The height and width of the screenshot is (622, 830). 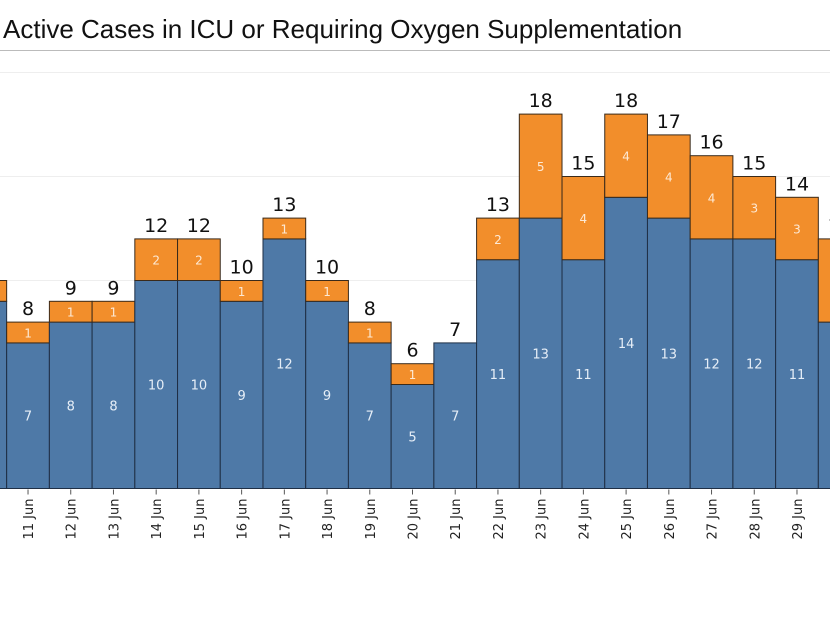 I want to click on bar-total-label: 13, so click(x=284, y=205).